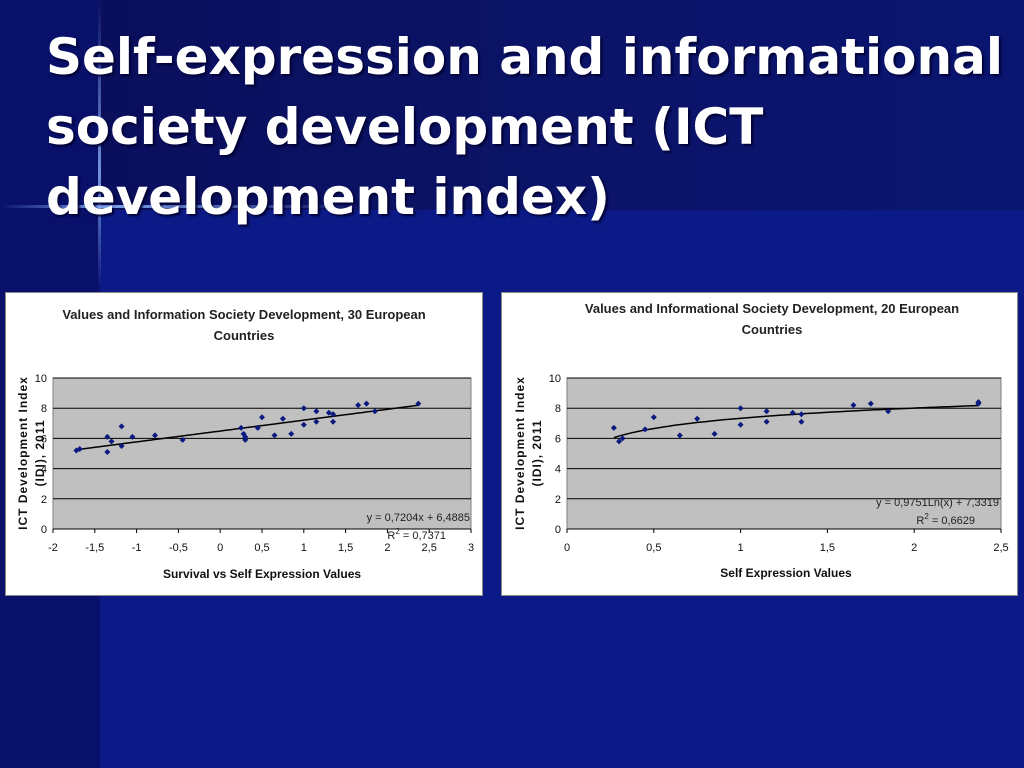 This screenshot has height=768, width=1024. Describe the element at coordinates (99, 145) in the screenshot. I see `decorative-glow-vertical` at that location.